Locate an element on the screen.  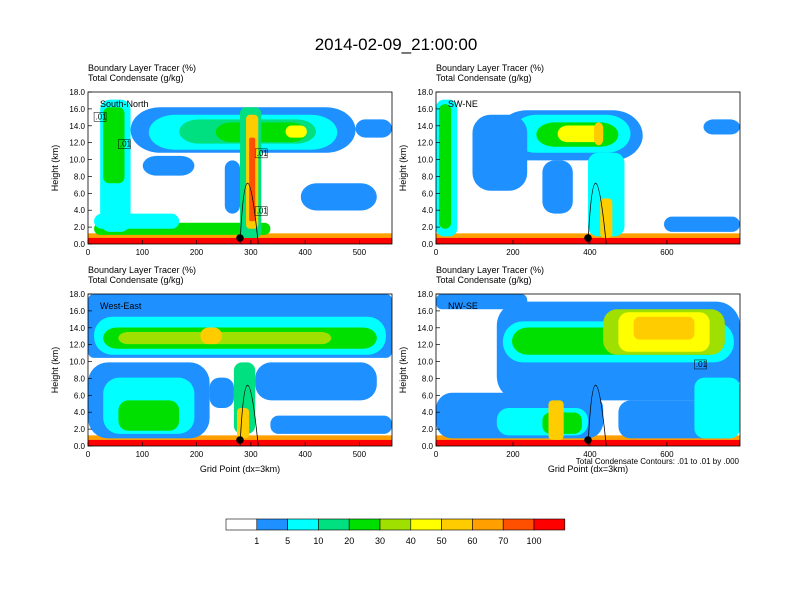
colorbar-label: 100 is located at coordinates (533, 541).